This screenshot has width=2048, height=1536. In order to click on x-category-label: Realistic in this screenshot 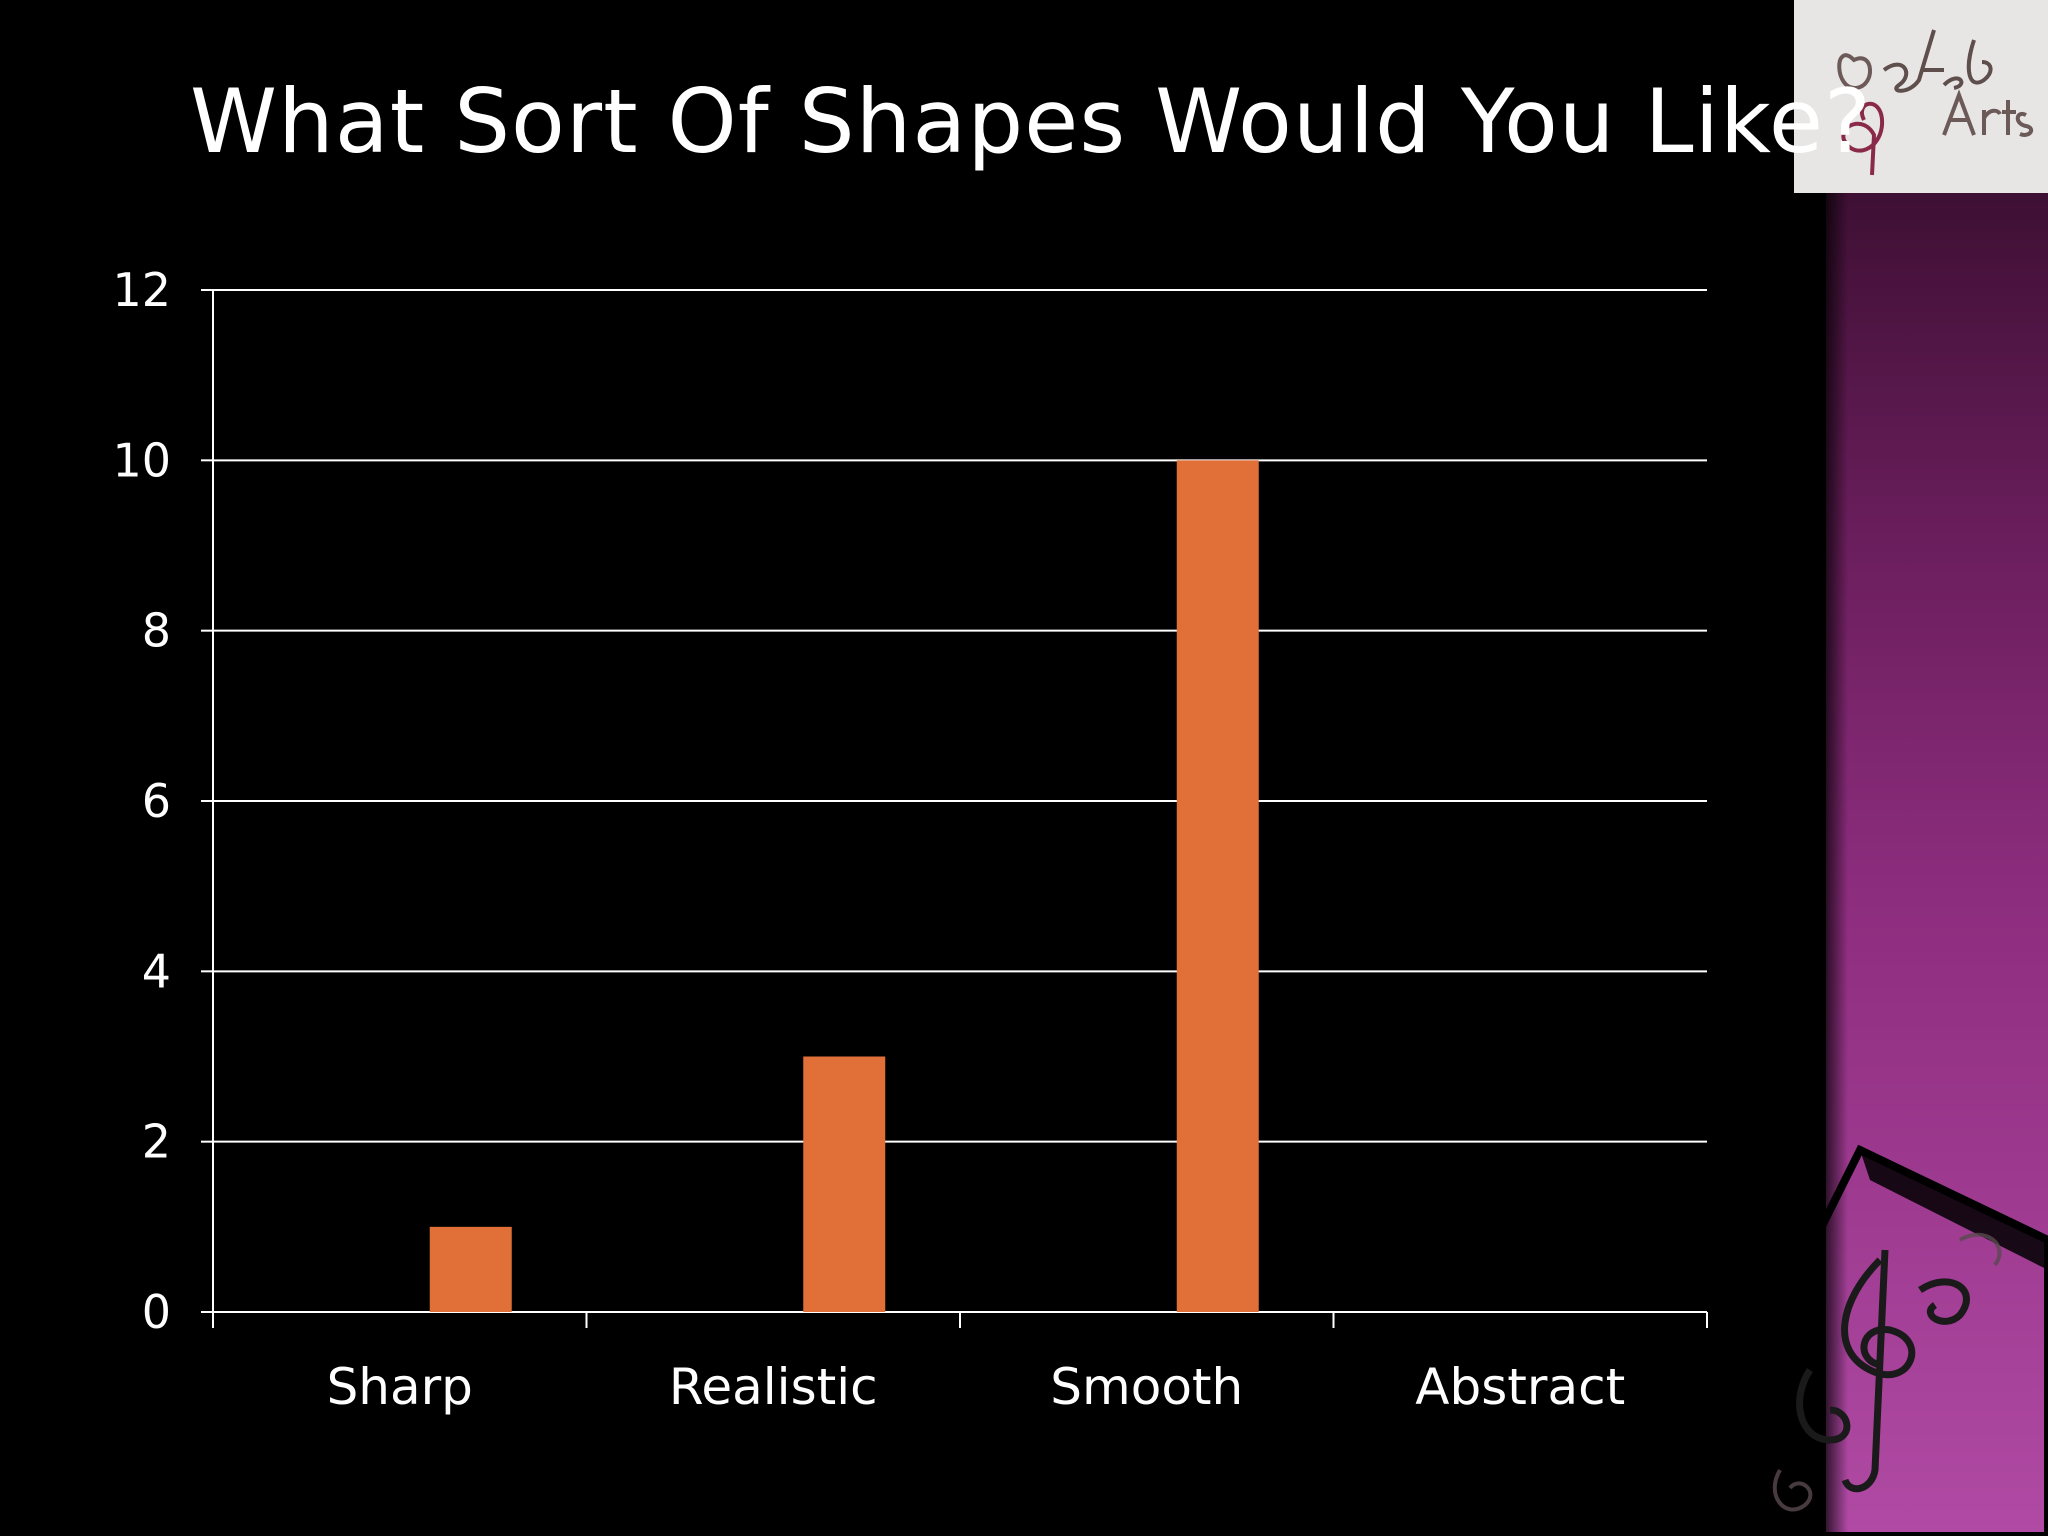, I will do `click(773, 1387)`.